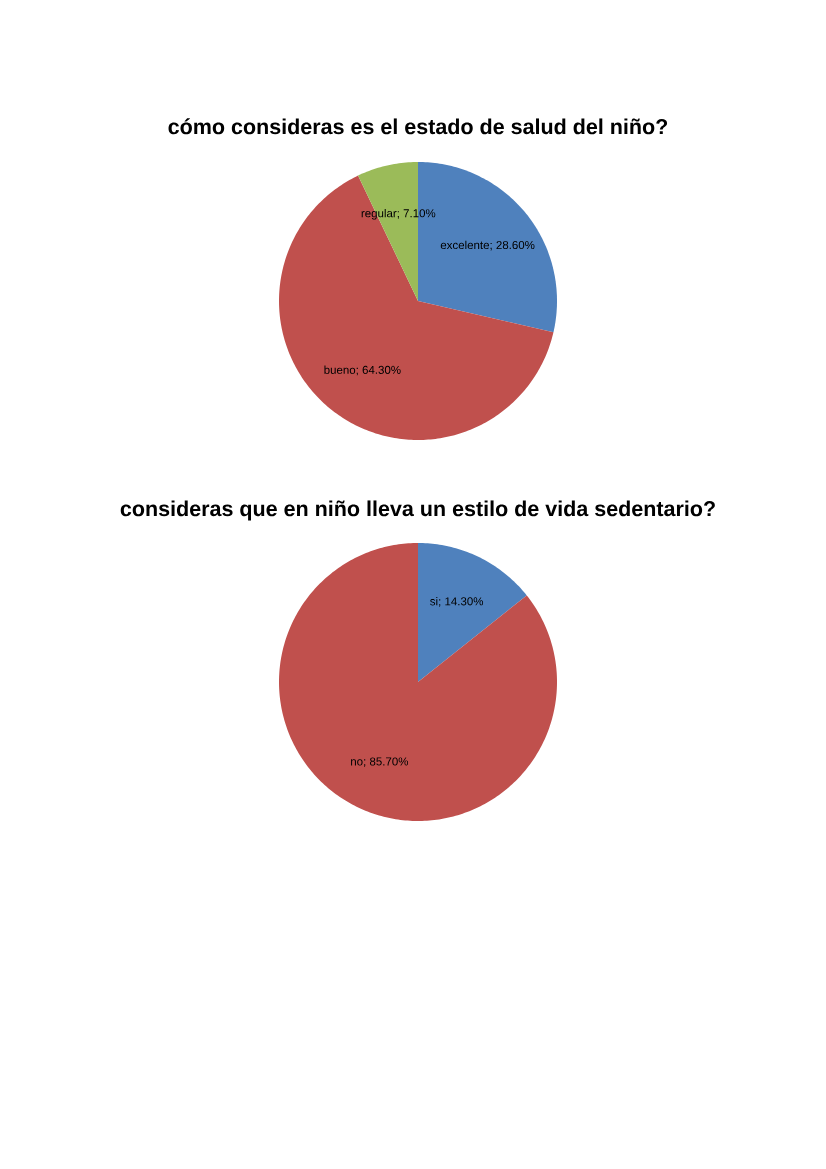  I want to click on data-label: ; 14.30%, so click(461, 602).